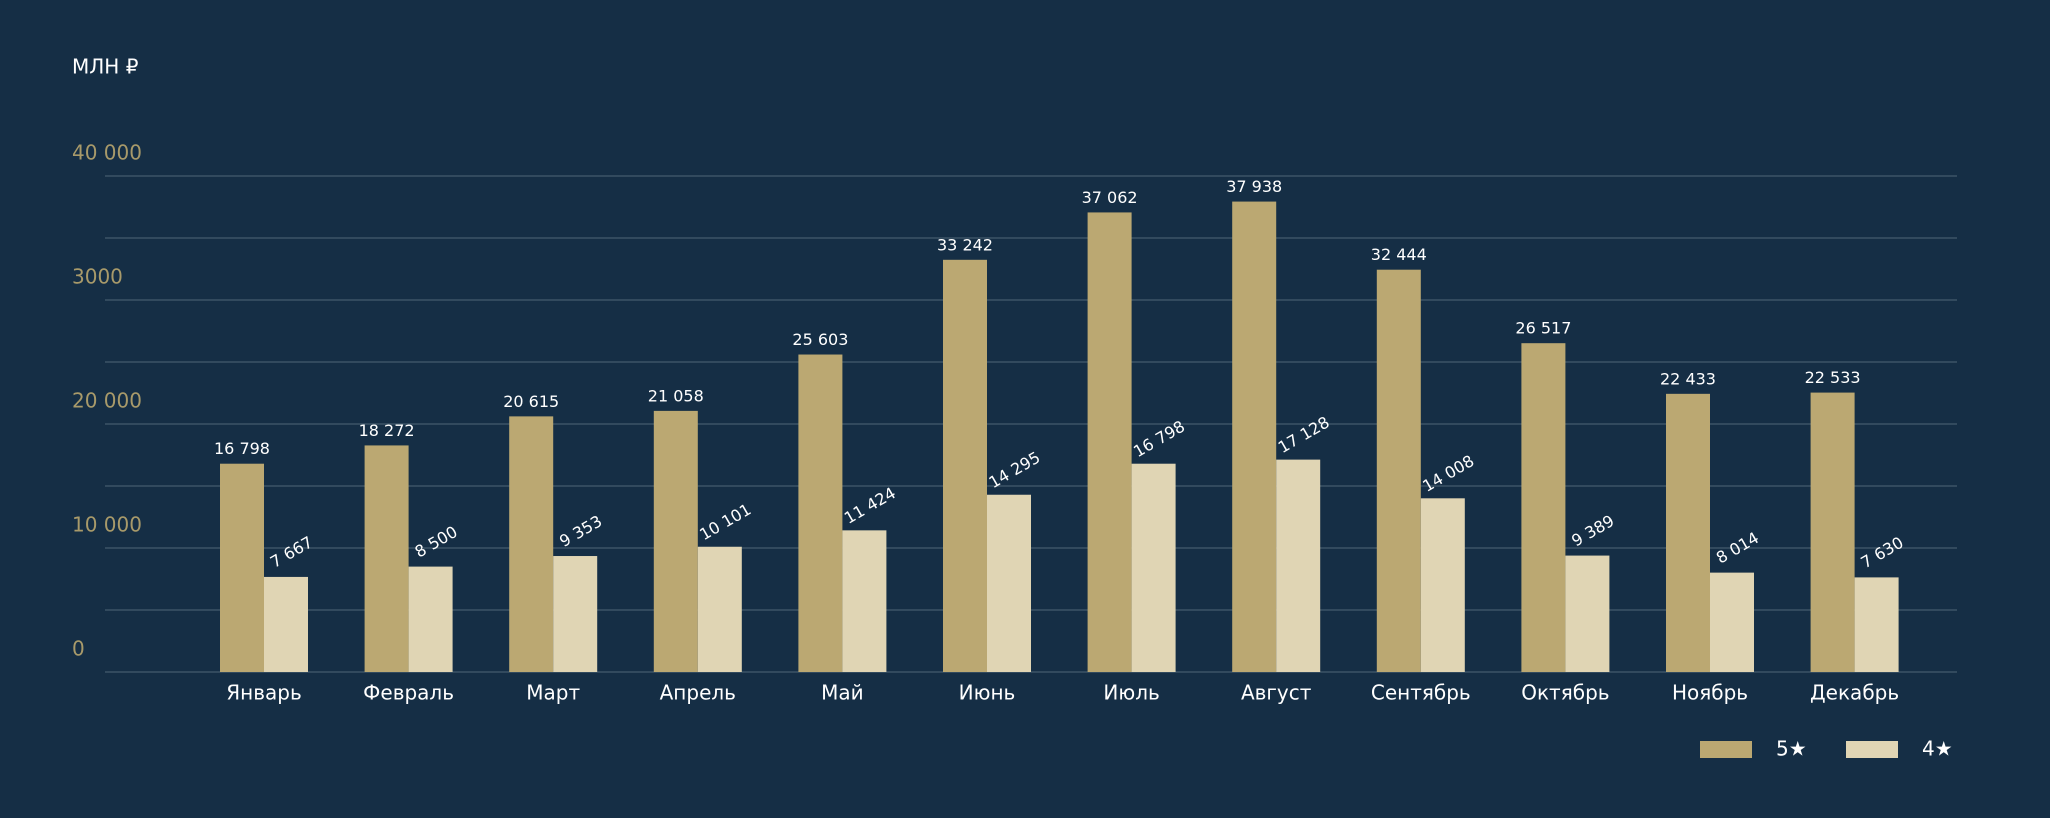 This screenshot has width=2050, height=818. I want to click on x-tick-label: Май, so click(842, 693).